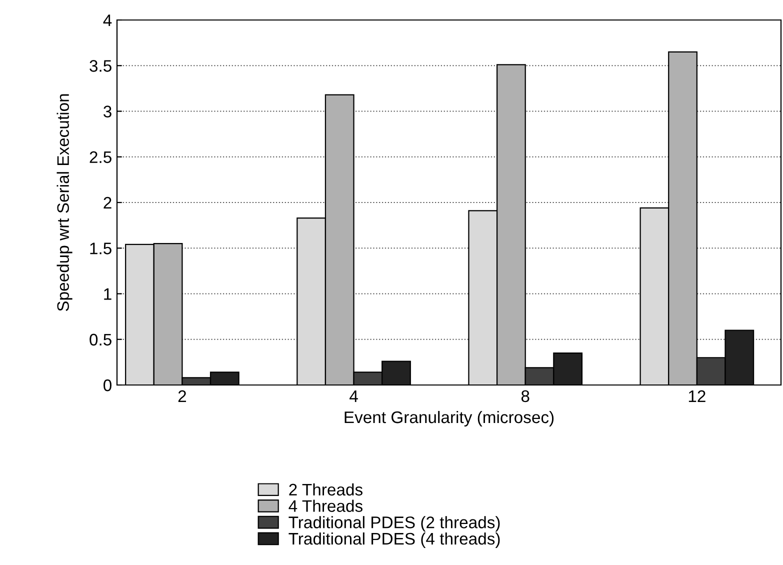 This screenshot has height=565, width=783. Describe the element at coordinates (354, 396) in the screenshot. I see `x-tick-label: 4` at that location.